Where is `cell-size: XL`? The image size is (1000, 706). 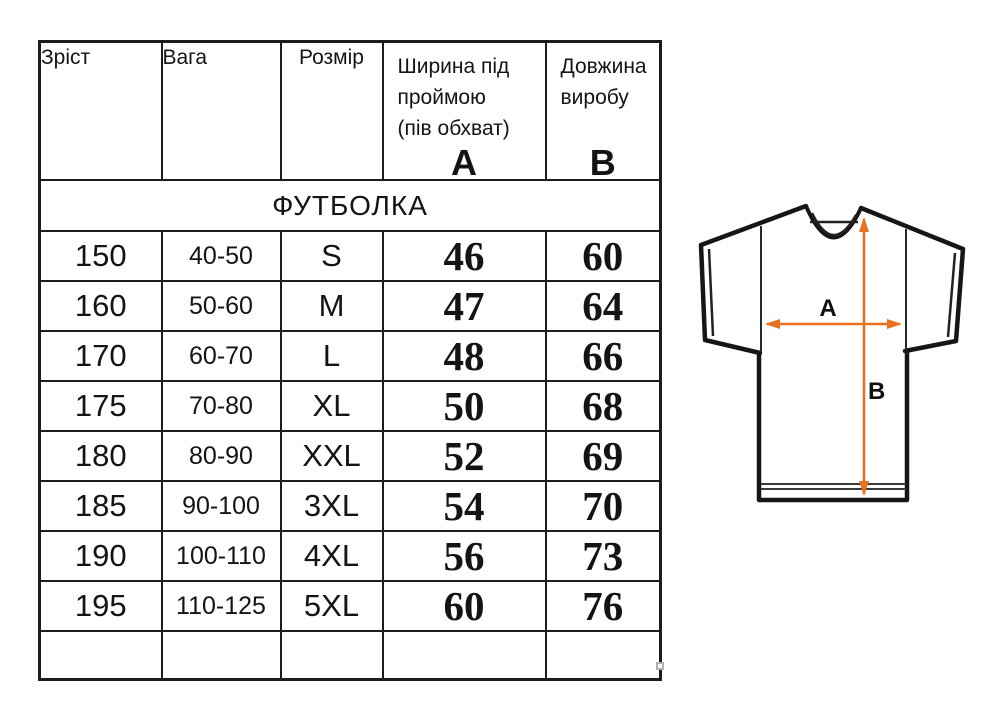 cell-size: XL is located at coordinates (331, 406).